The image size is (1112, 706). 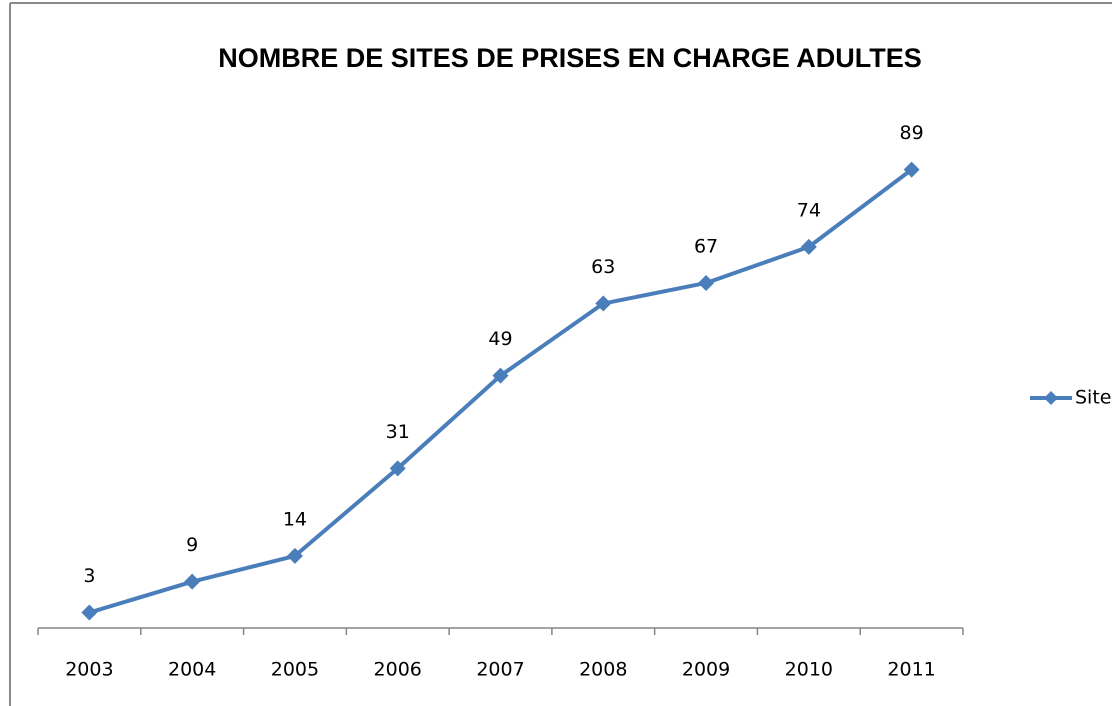 What do you see at coordinates (398, 432) in the screenshot?
I see `data-label: 31` at bounding box center [398, 432].